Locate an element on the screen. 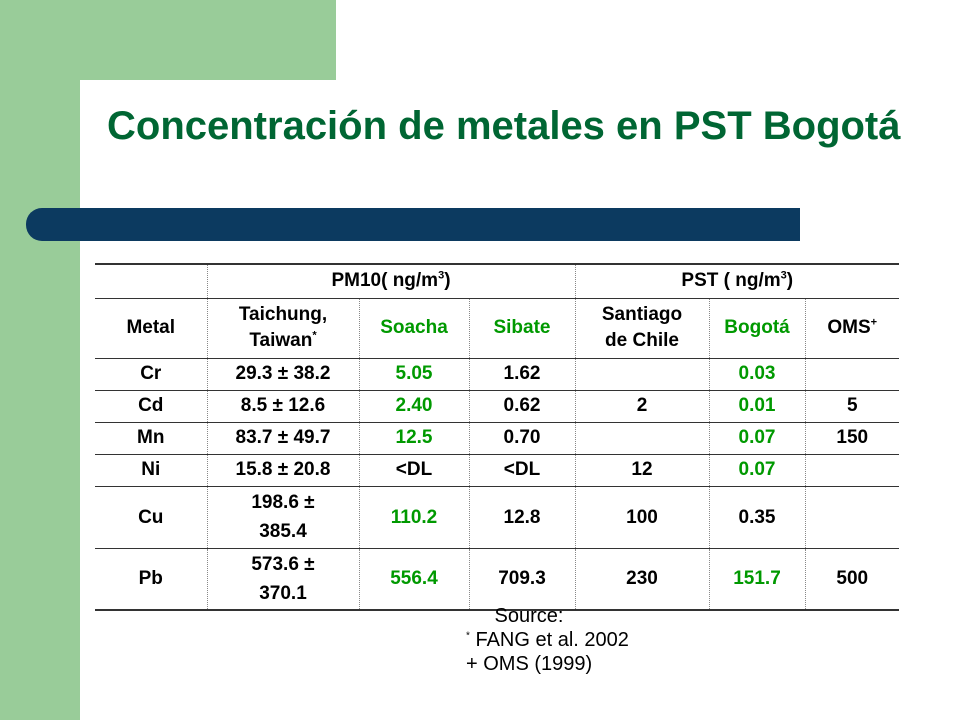 This screenshot has height=720, width=960. table-row: Cu 198.6 ±385.4 110.2 12.8 100 0.35 is located at coordinates (497, 517).